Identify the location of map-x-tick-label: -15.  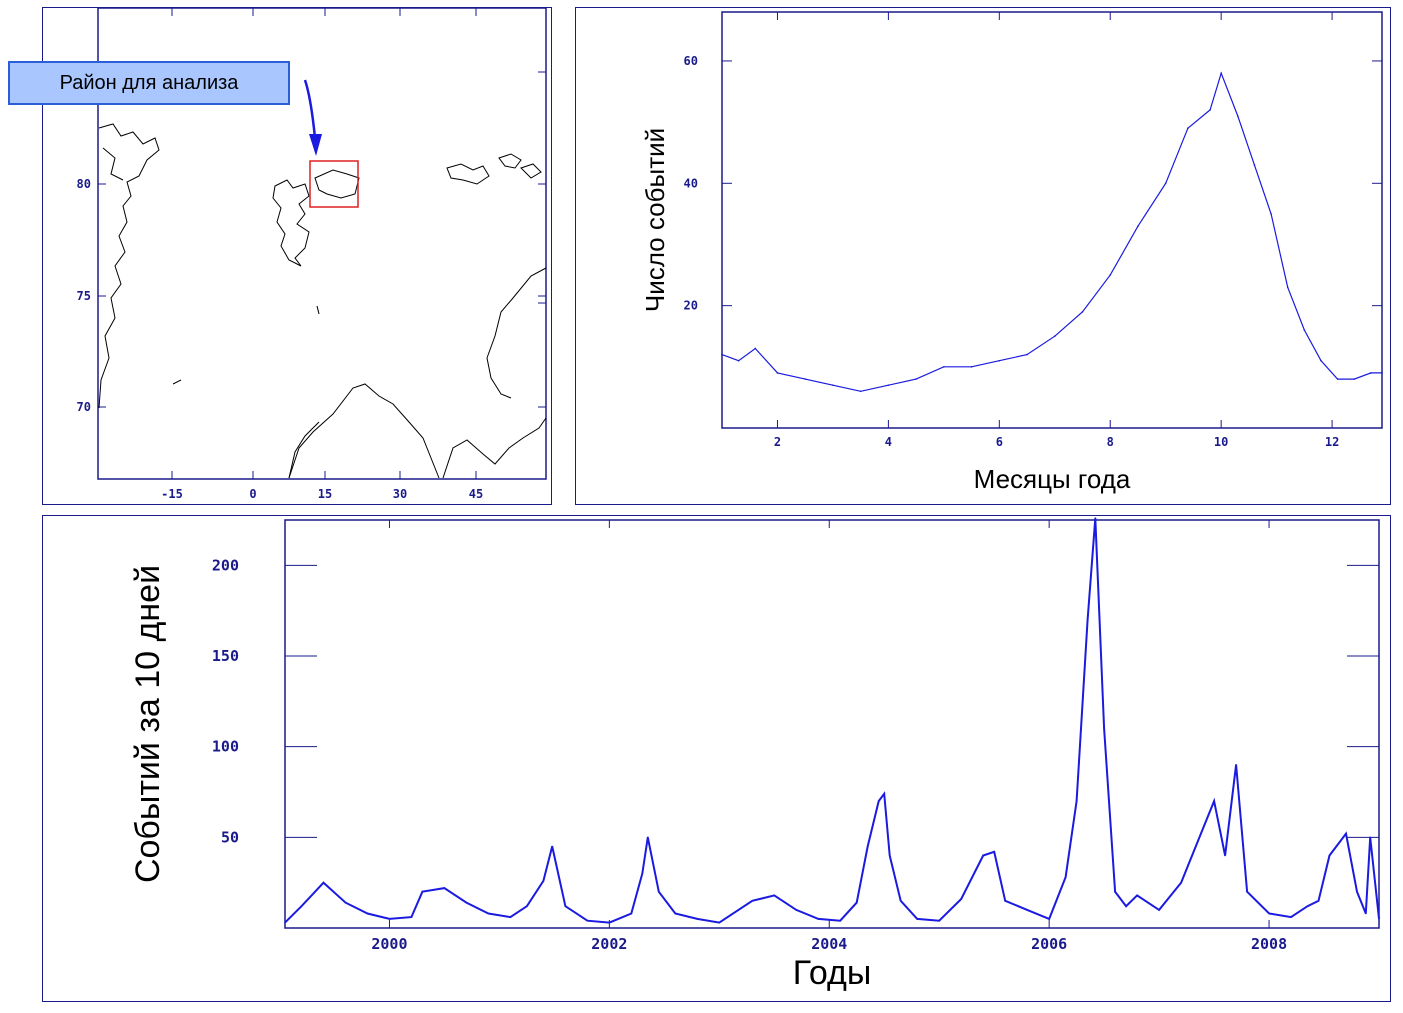
(172, 494).